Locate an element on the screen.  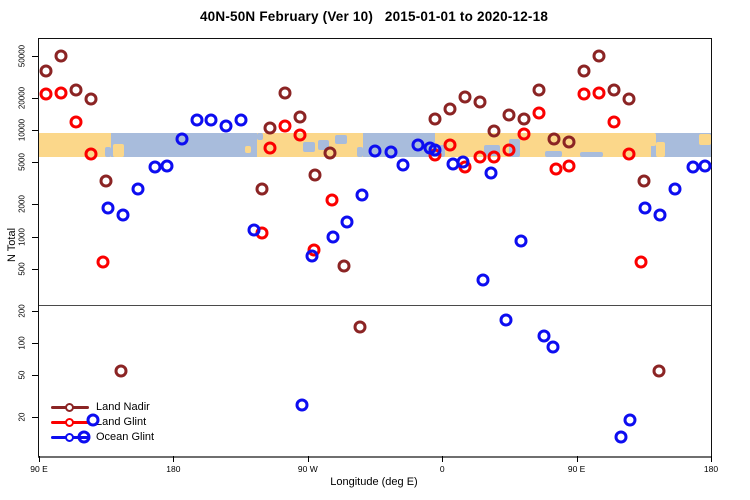
y-tick-label: 5000 is located at coordinates (22, 162).